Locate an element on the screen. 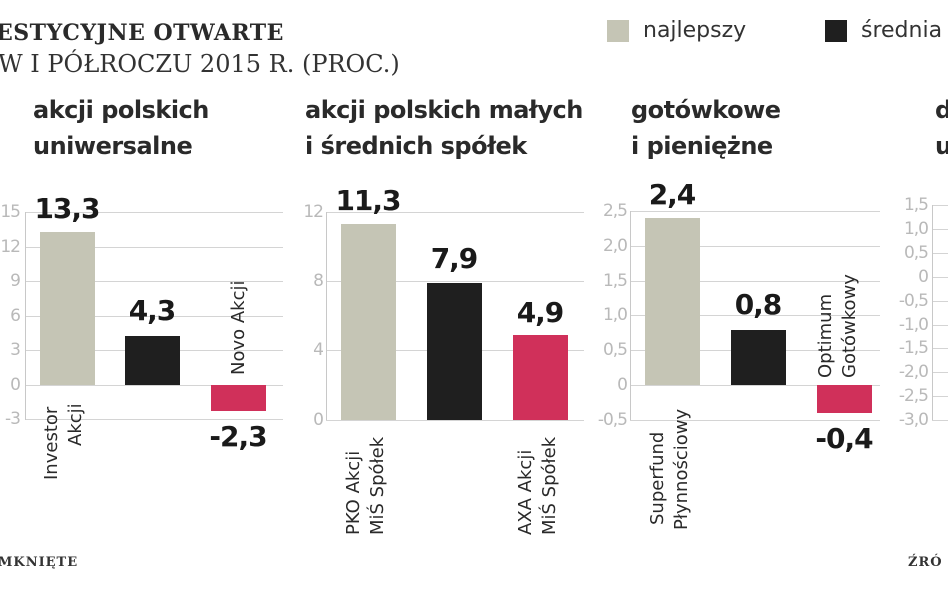 The width and height of the screenshot is (948, 593). legend-label-average: średnia is located at coordinates (902, 30).